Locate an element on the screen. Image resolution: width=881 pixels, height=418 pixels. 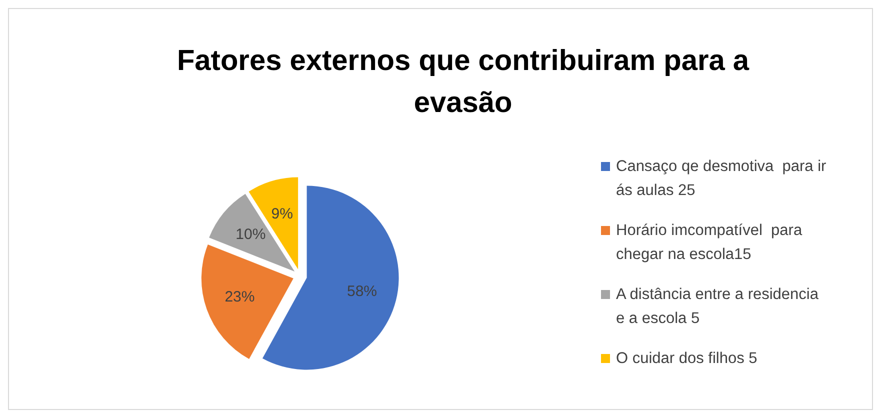
legend-label: O cuidar dos filhos 5 is located at coordinates (687, 358).